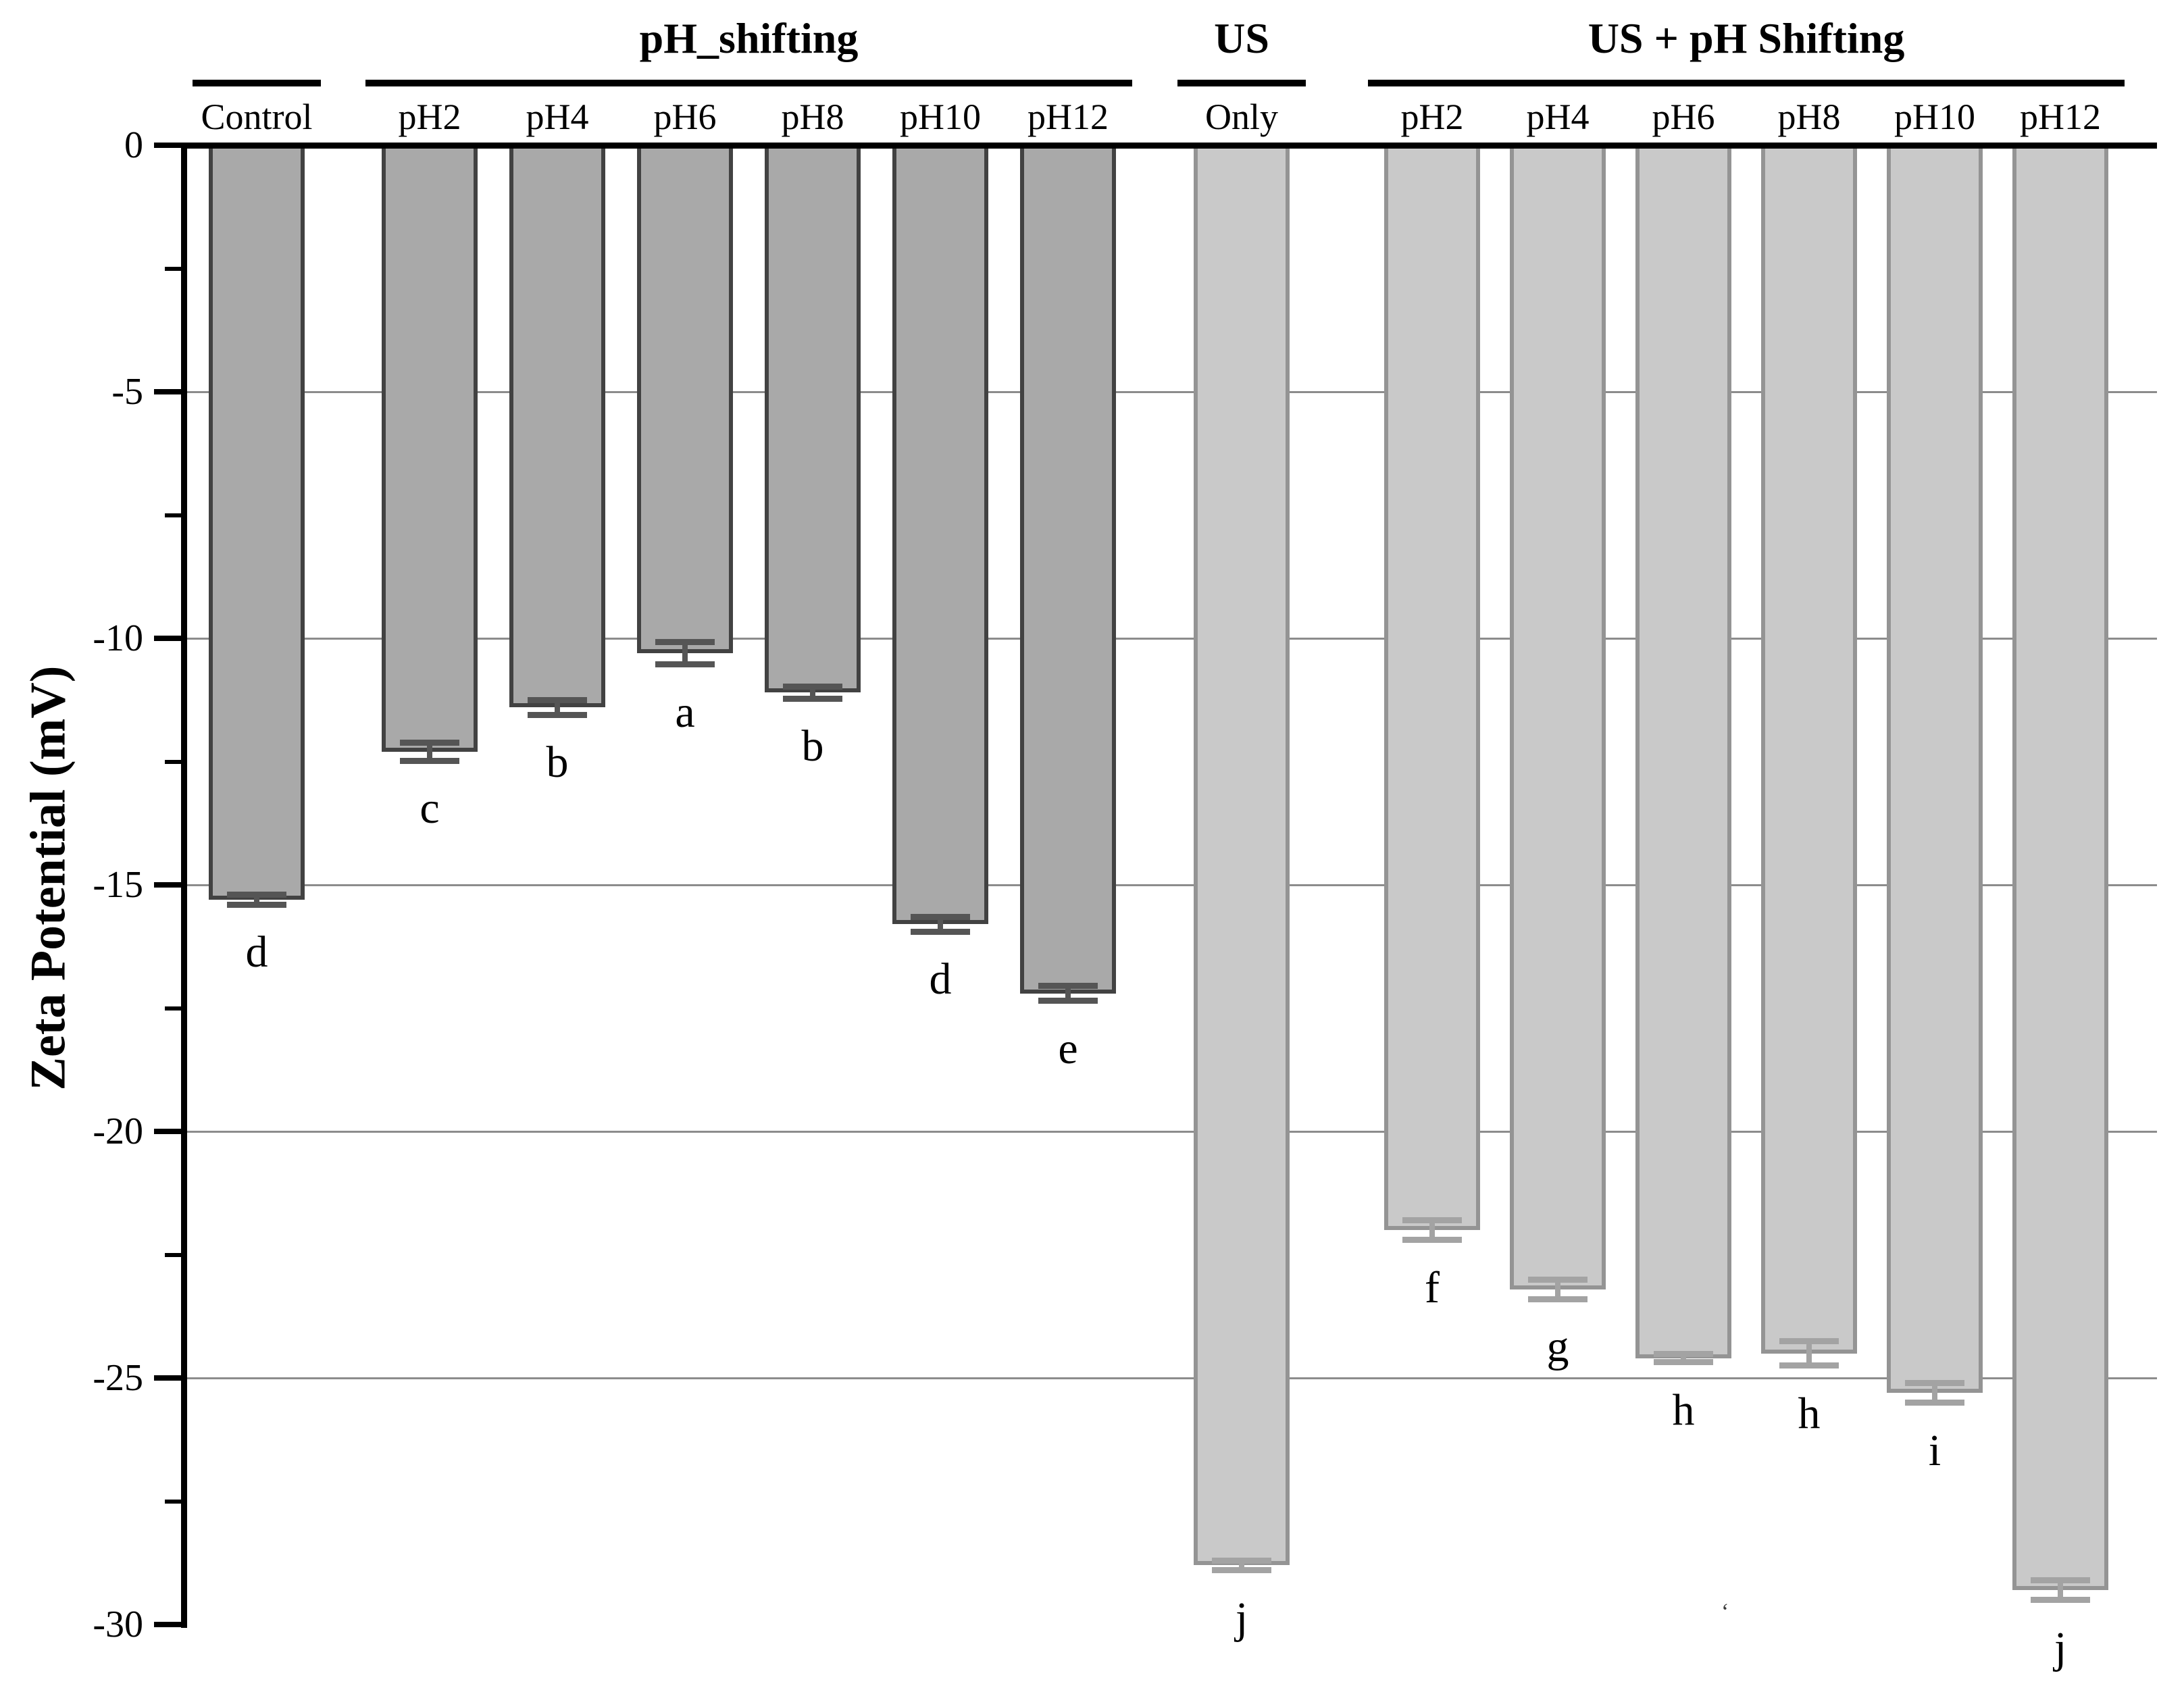 Image resolution: width=2184 pixels, height=1688 pixels. Describe the element at coordinates (430, 809) in the screenshot. I see `significance-letter: c` at that location.